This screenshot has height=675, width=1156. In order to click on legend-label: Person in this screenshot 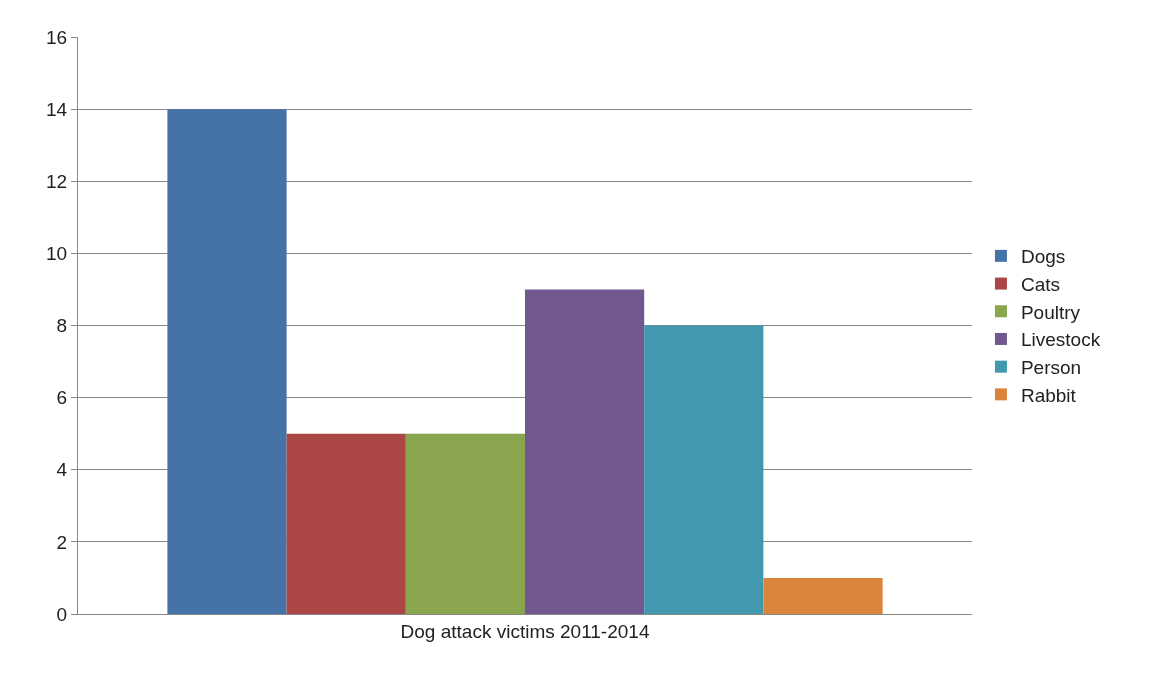, I will do `click(1051, 368)`.